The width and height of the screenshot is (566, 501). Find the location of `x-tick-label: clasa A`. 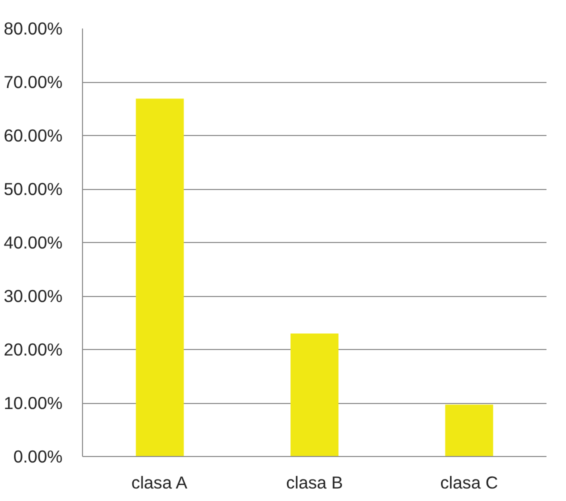

x-tick-label: clasa A is located at coordinates (159, 482).